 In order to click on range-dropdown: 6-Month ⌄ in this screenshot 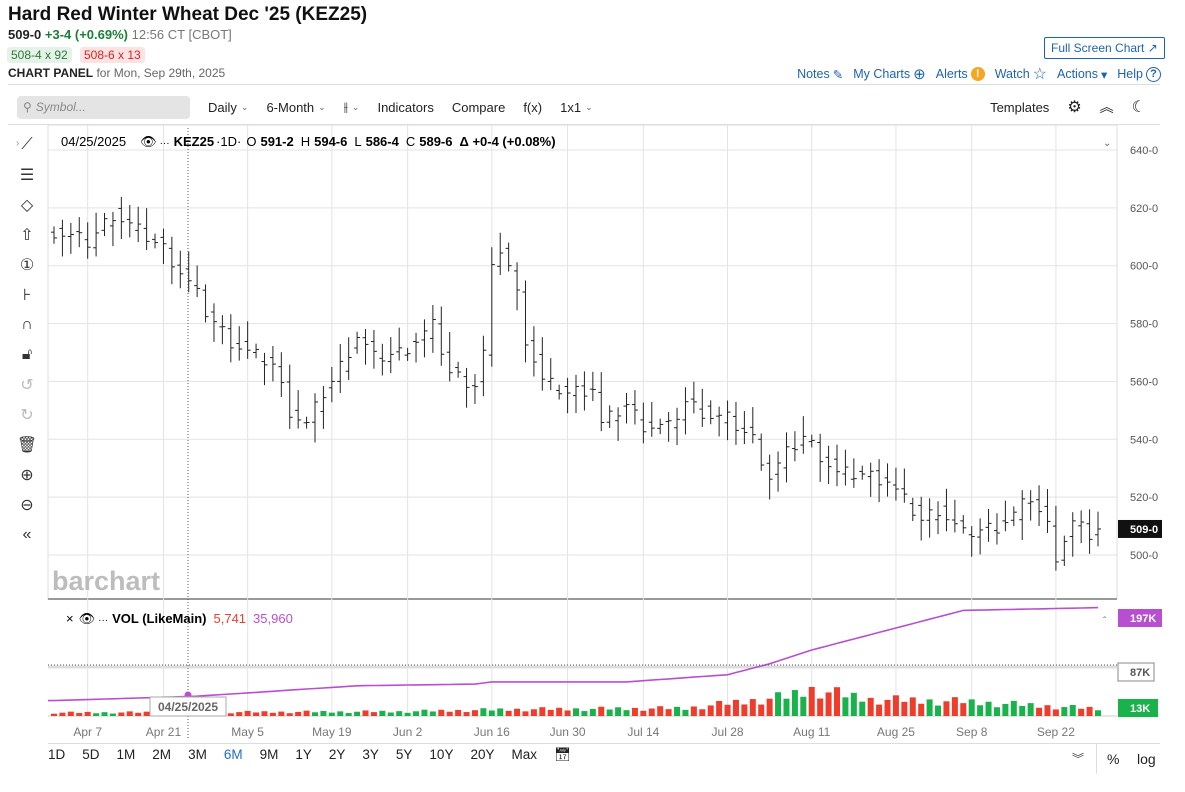, I will do `click(295, 107)`.